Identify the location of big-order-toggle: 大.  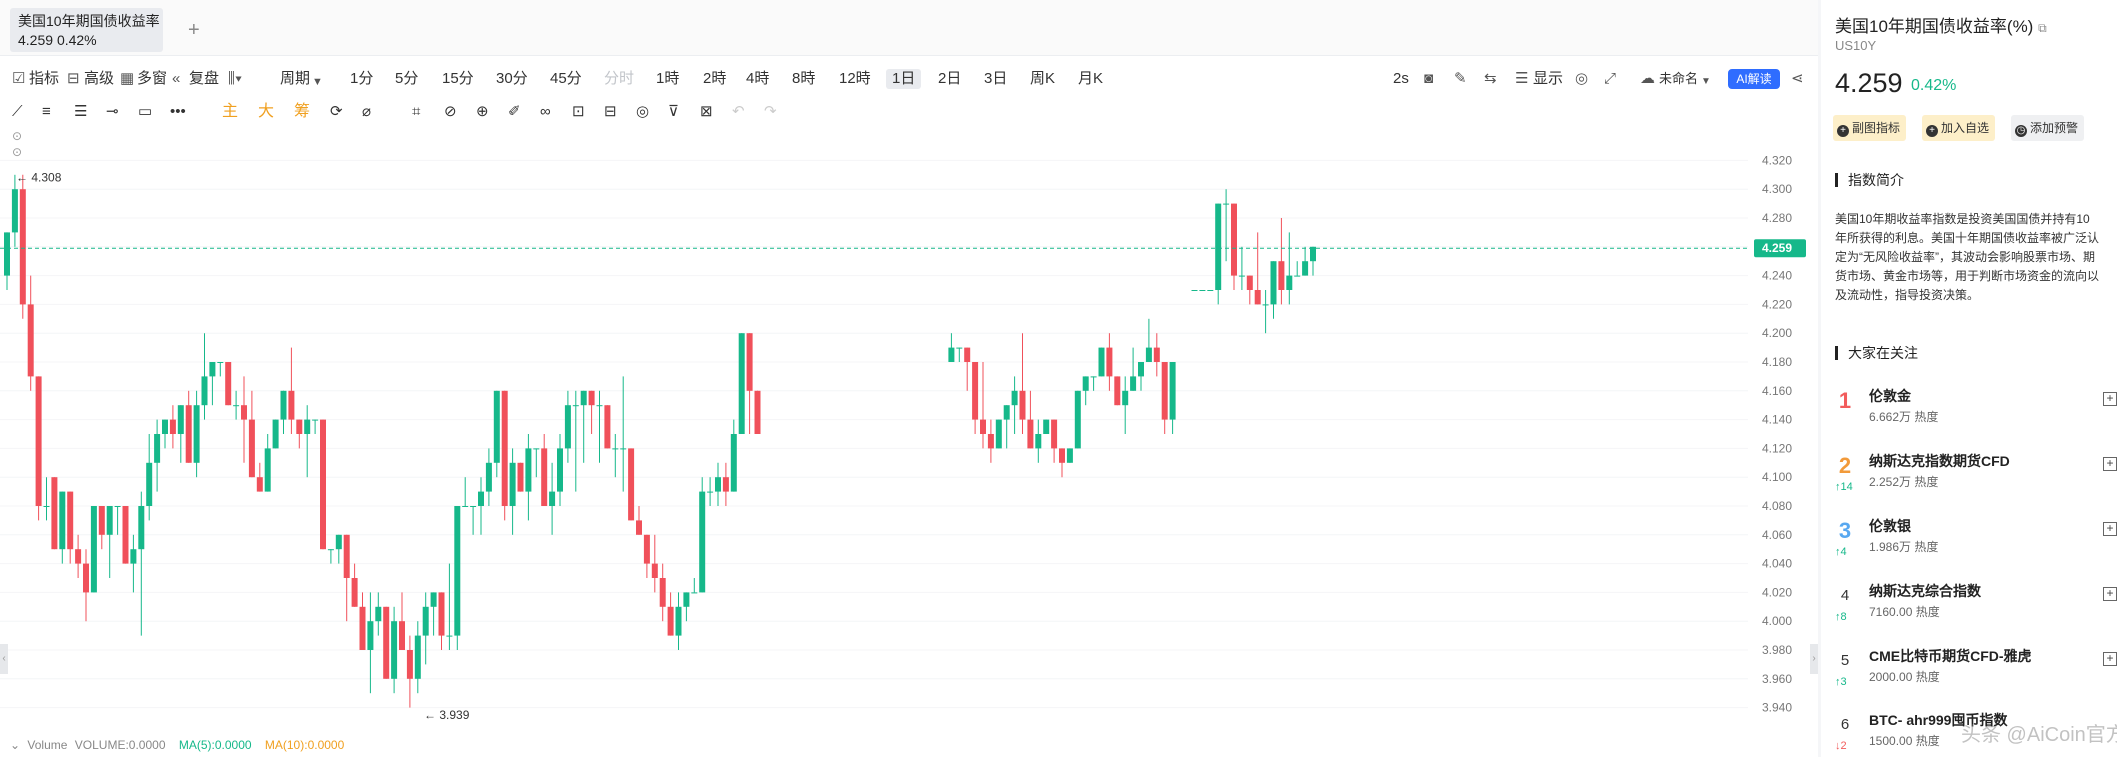
(266, 111).